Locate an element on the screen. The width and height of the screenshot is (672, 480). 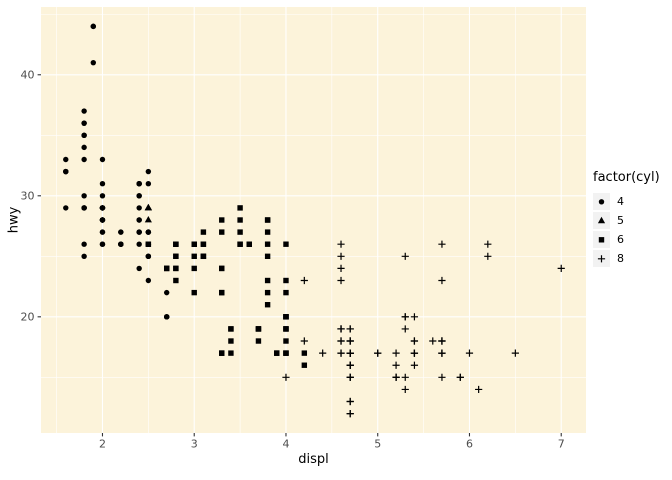
legend-label-cyl4: 4 is located at coordinates (620, 201).